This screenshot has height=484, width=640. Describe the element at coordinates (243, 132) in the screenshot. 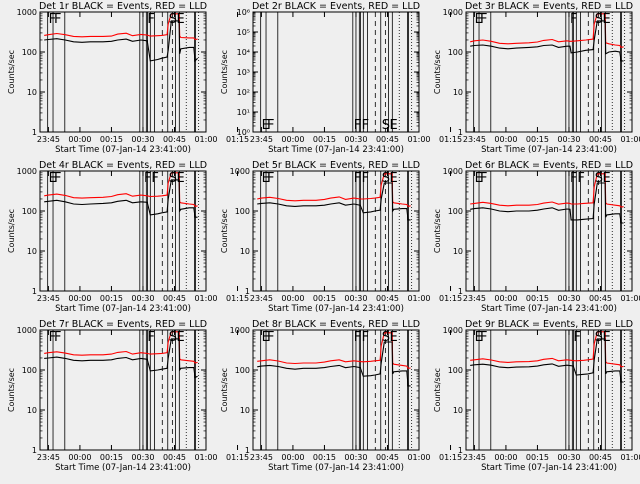

I see `y-tick-label: 10⁰` at that location.